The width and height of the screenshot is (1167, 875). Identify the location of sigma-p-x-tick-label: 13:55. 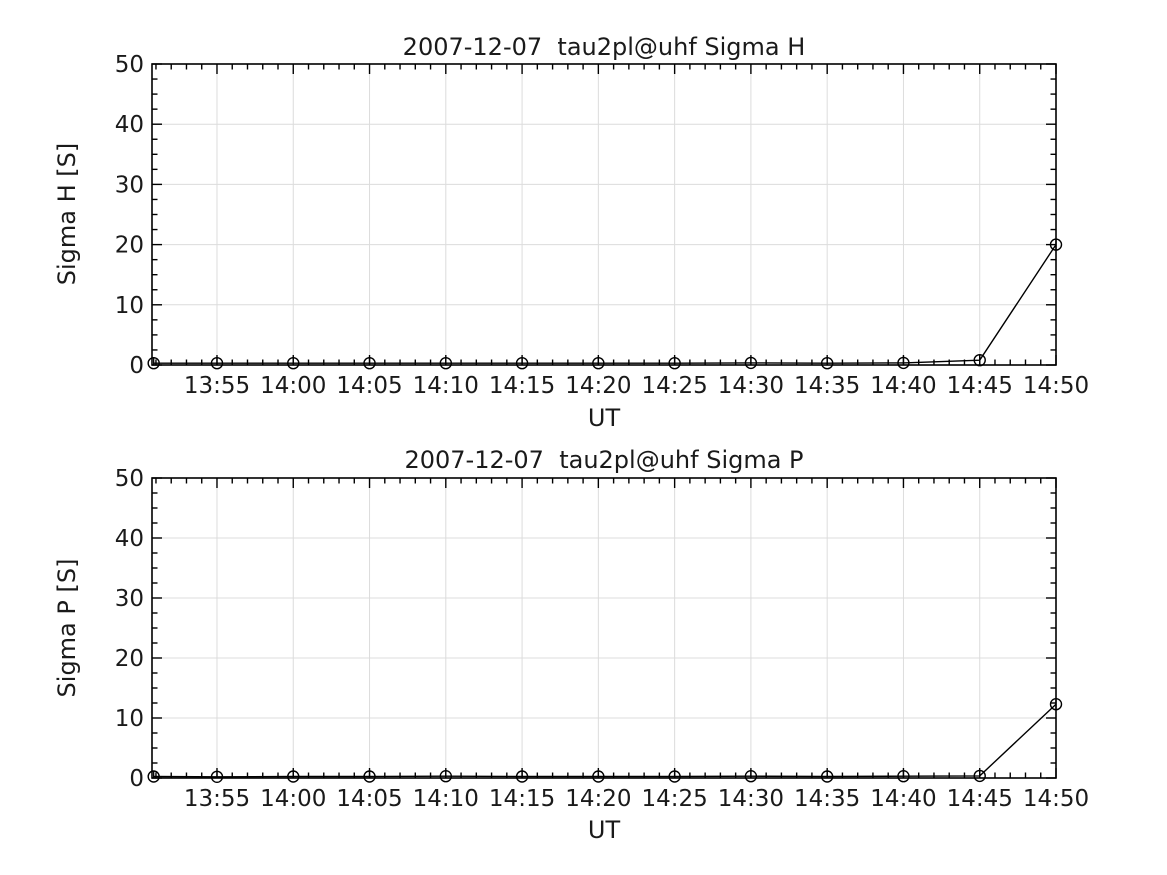
(217, 799).